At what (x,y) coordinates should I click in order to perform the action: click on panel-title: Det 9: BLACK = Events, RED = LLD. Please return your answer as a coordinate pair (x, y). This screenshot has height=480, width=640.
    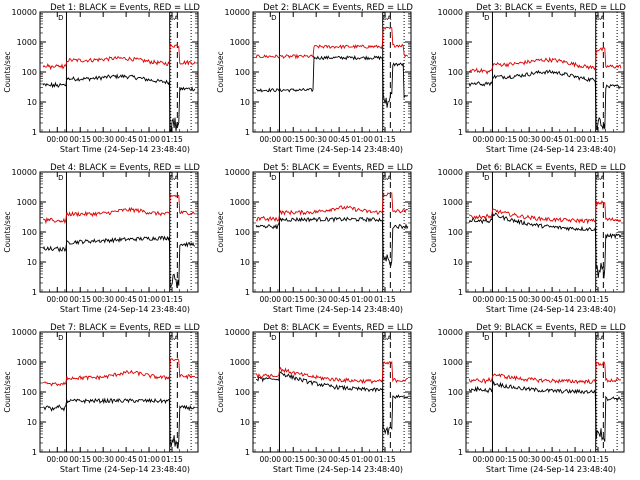
    Looking at the image, I should click on (551, 328).